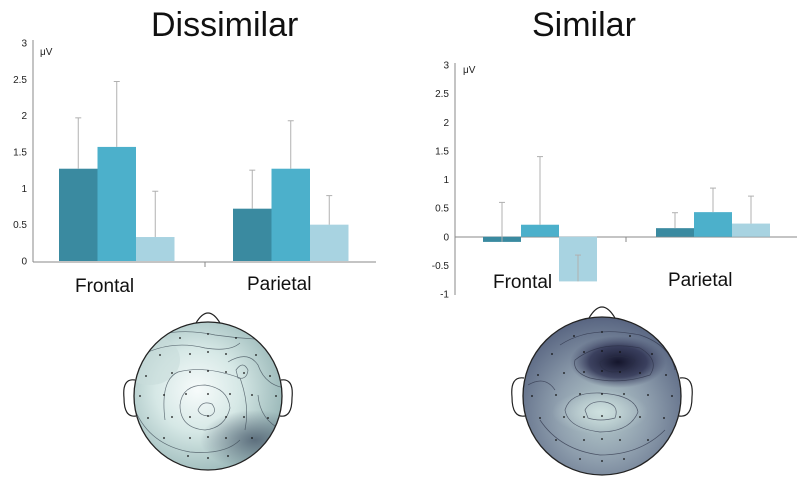 The height and width of the screenshot is (477, 799). Describe the element at coordinates (469, 70) in the screenshot. I see `similar-unit-label: μV` at that location.